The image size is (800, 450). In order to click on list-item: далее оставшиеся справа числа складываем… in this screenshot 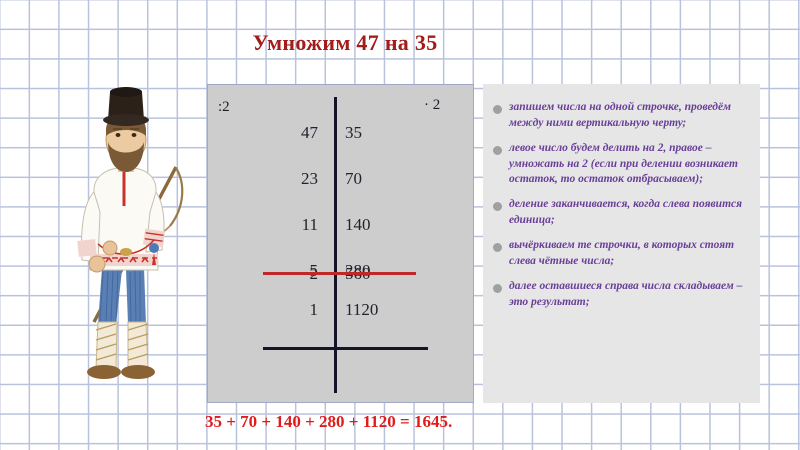, I will do `click(619, 295)`.